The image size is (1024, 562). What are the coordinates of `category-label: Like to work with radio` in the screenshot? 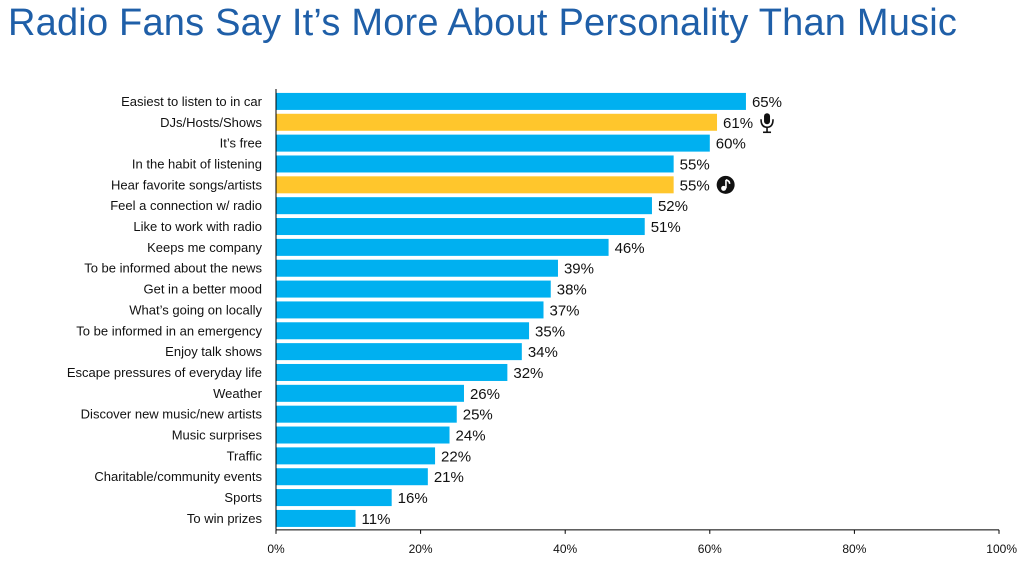 It's located at (197, 226).